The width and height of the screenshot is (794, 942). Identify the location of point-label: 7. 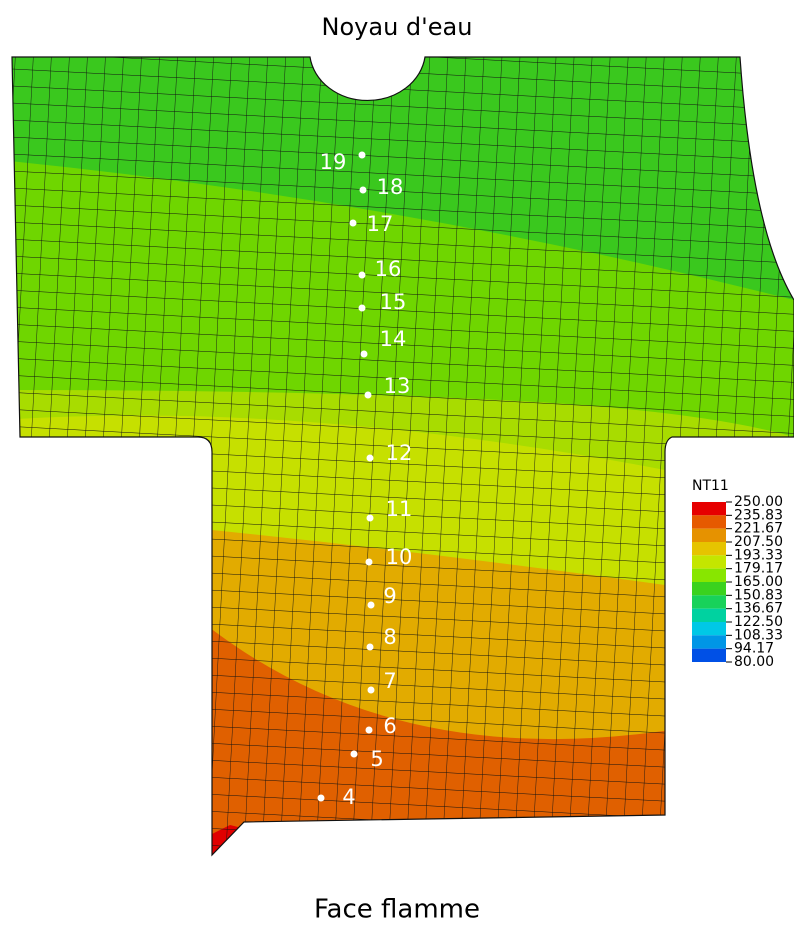
(389, 681).